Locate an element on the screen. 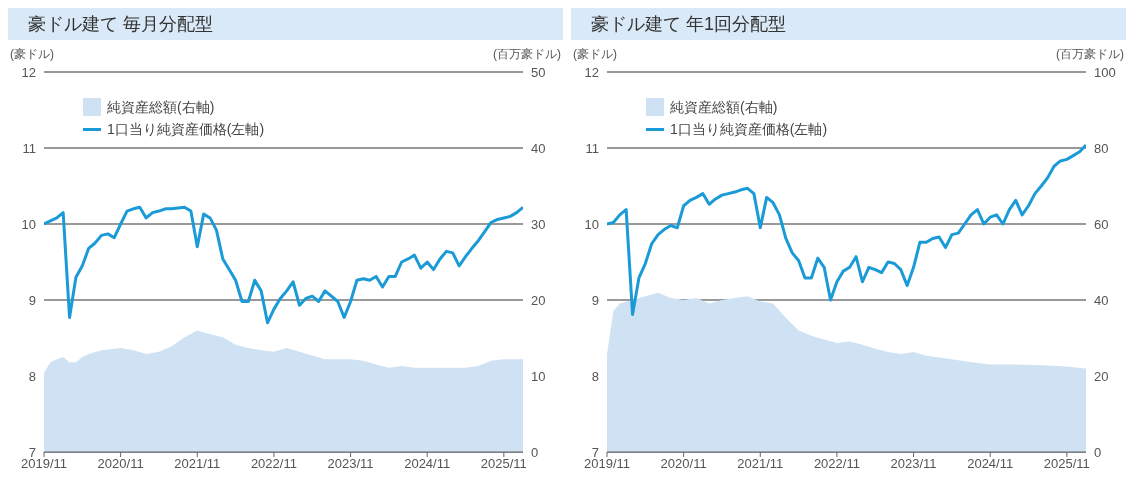  y2-tick-label: 100 is located at coordinates (1105, 72).